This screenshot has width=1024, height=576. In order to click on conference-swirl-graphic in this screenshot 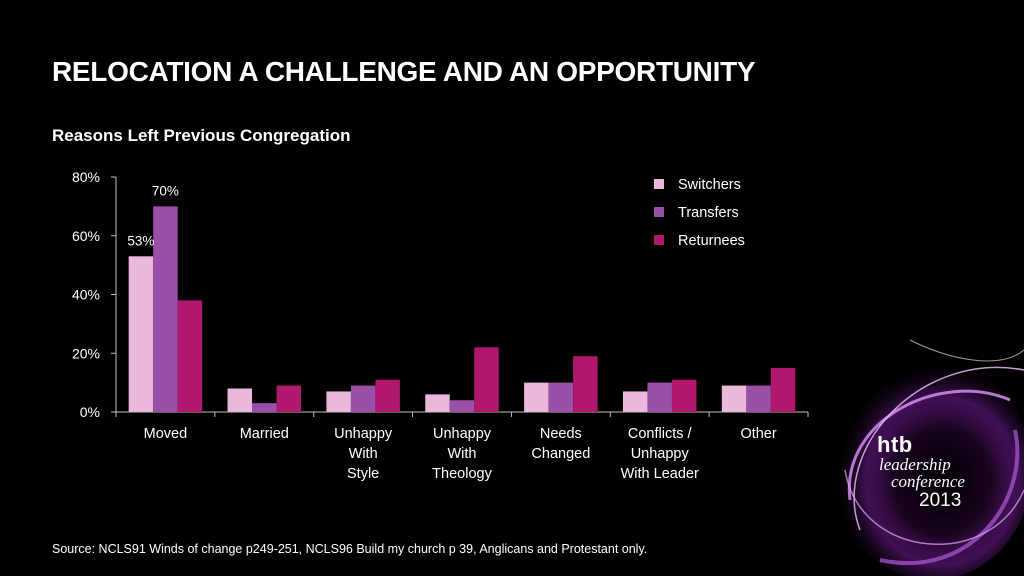, I will do `click(928, 457)`.